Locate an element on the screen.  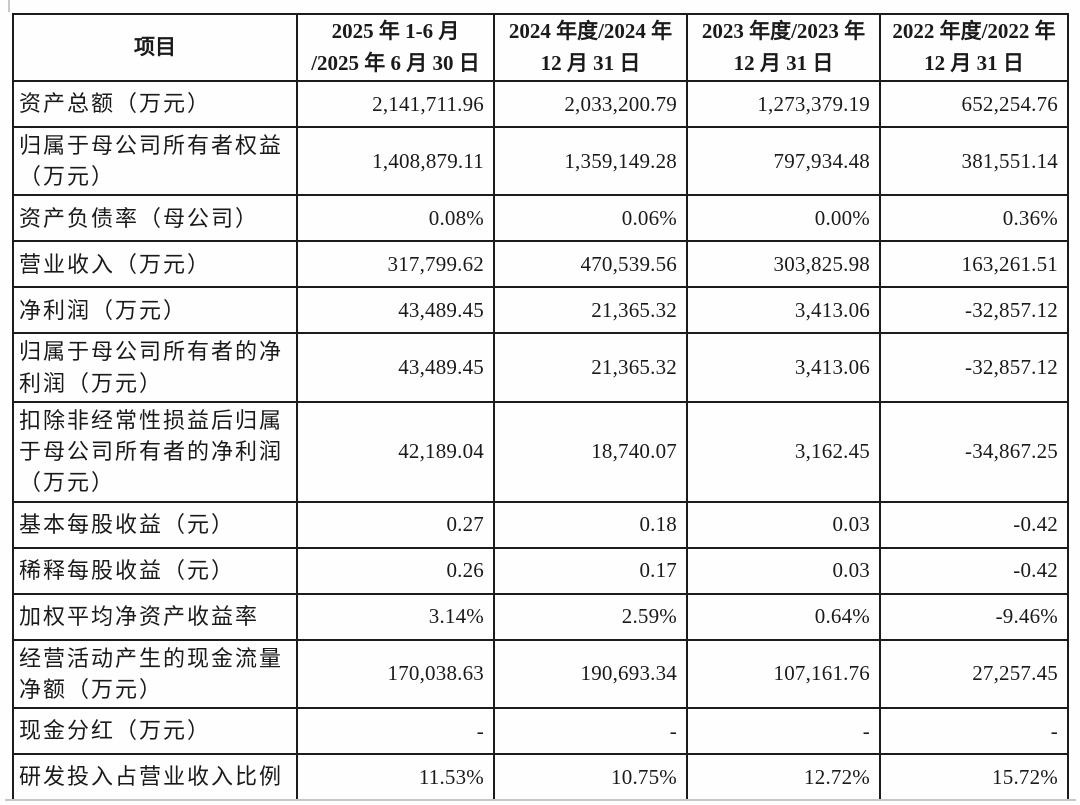
cell-value: 3.14% is located at coordinates (395, 616).